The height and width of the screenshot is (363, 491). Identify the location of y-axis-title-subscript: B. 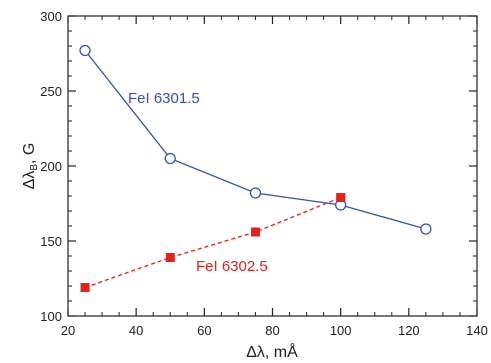
(34, 167).